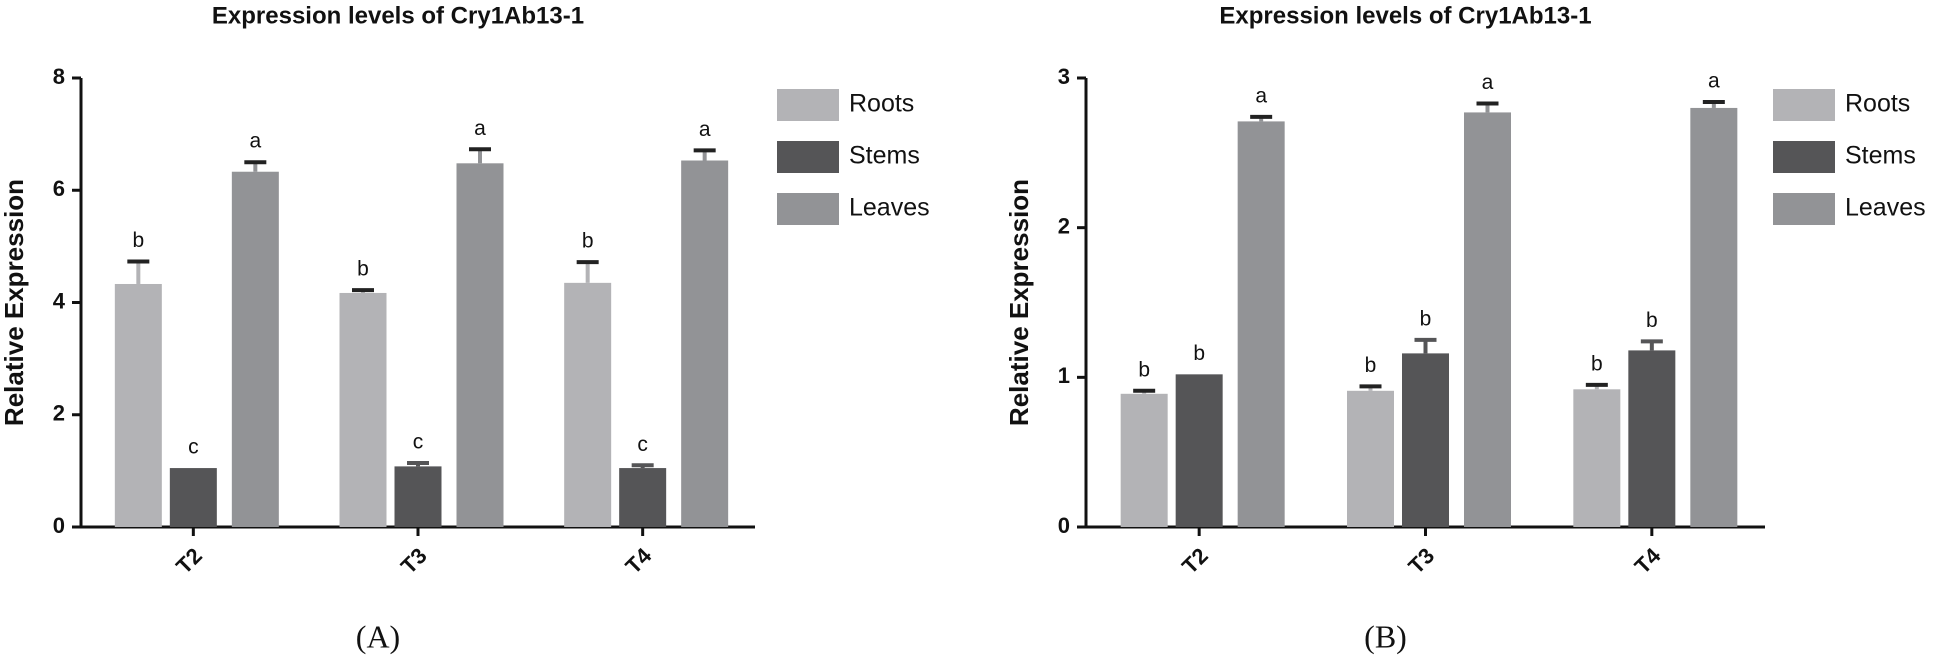  I want to click on y-tick-label: 1, so click(1064, 375).